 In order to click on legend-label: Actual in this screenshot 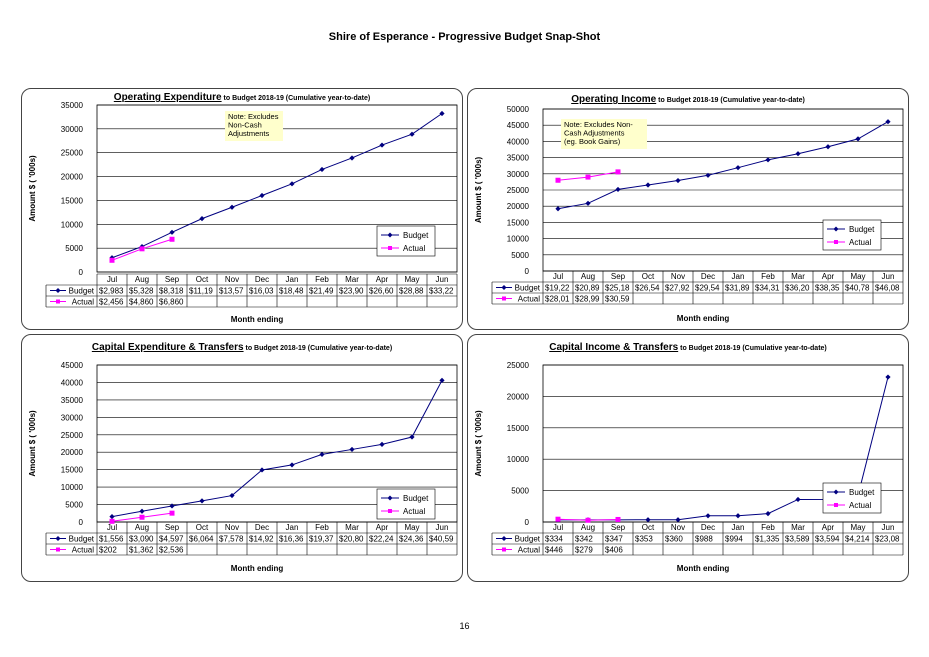, I will do `click(414, 511)`.